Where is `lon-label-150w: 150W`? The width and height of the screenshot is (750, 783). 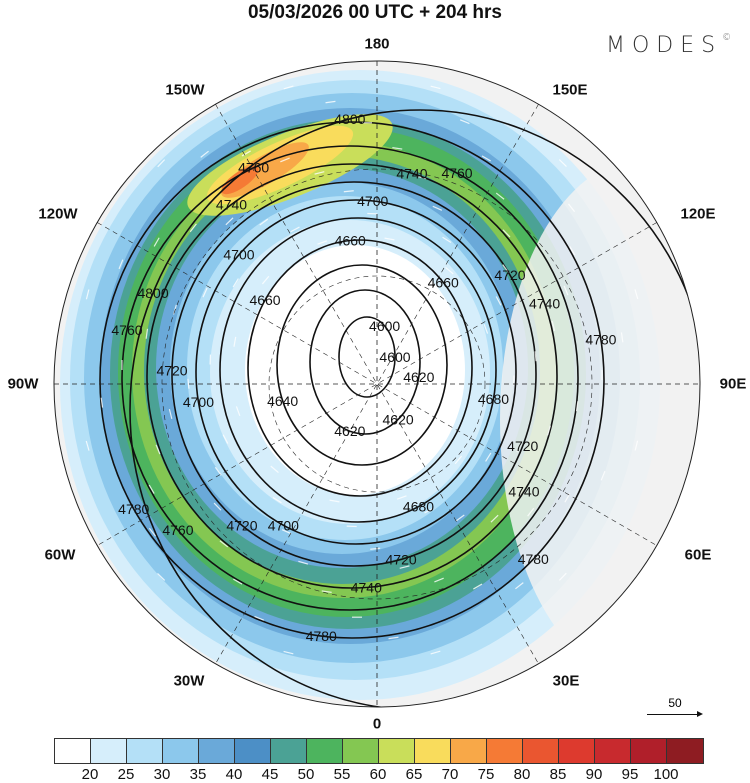 lon-label-150w: 150W is located at coordinates (184, 90).